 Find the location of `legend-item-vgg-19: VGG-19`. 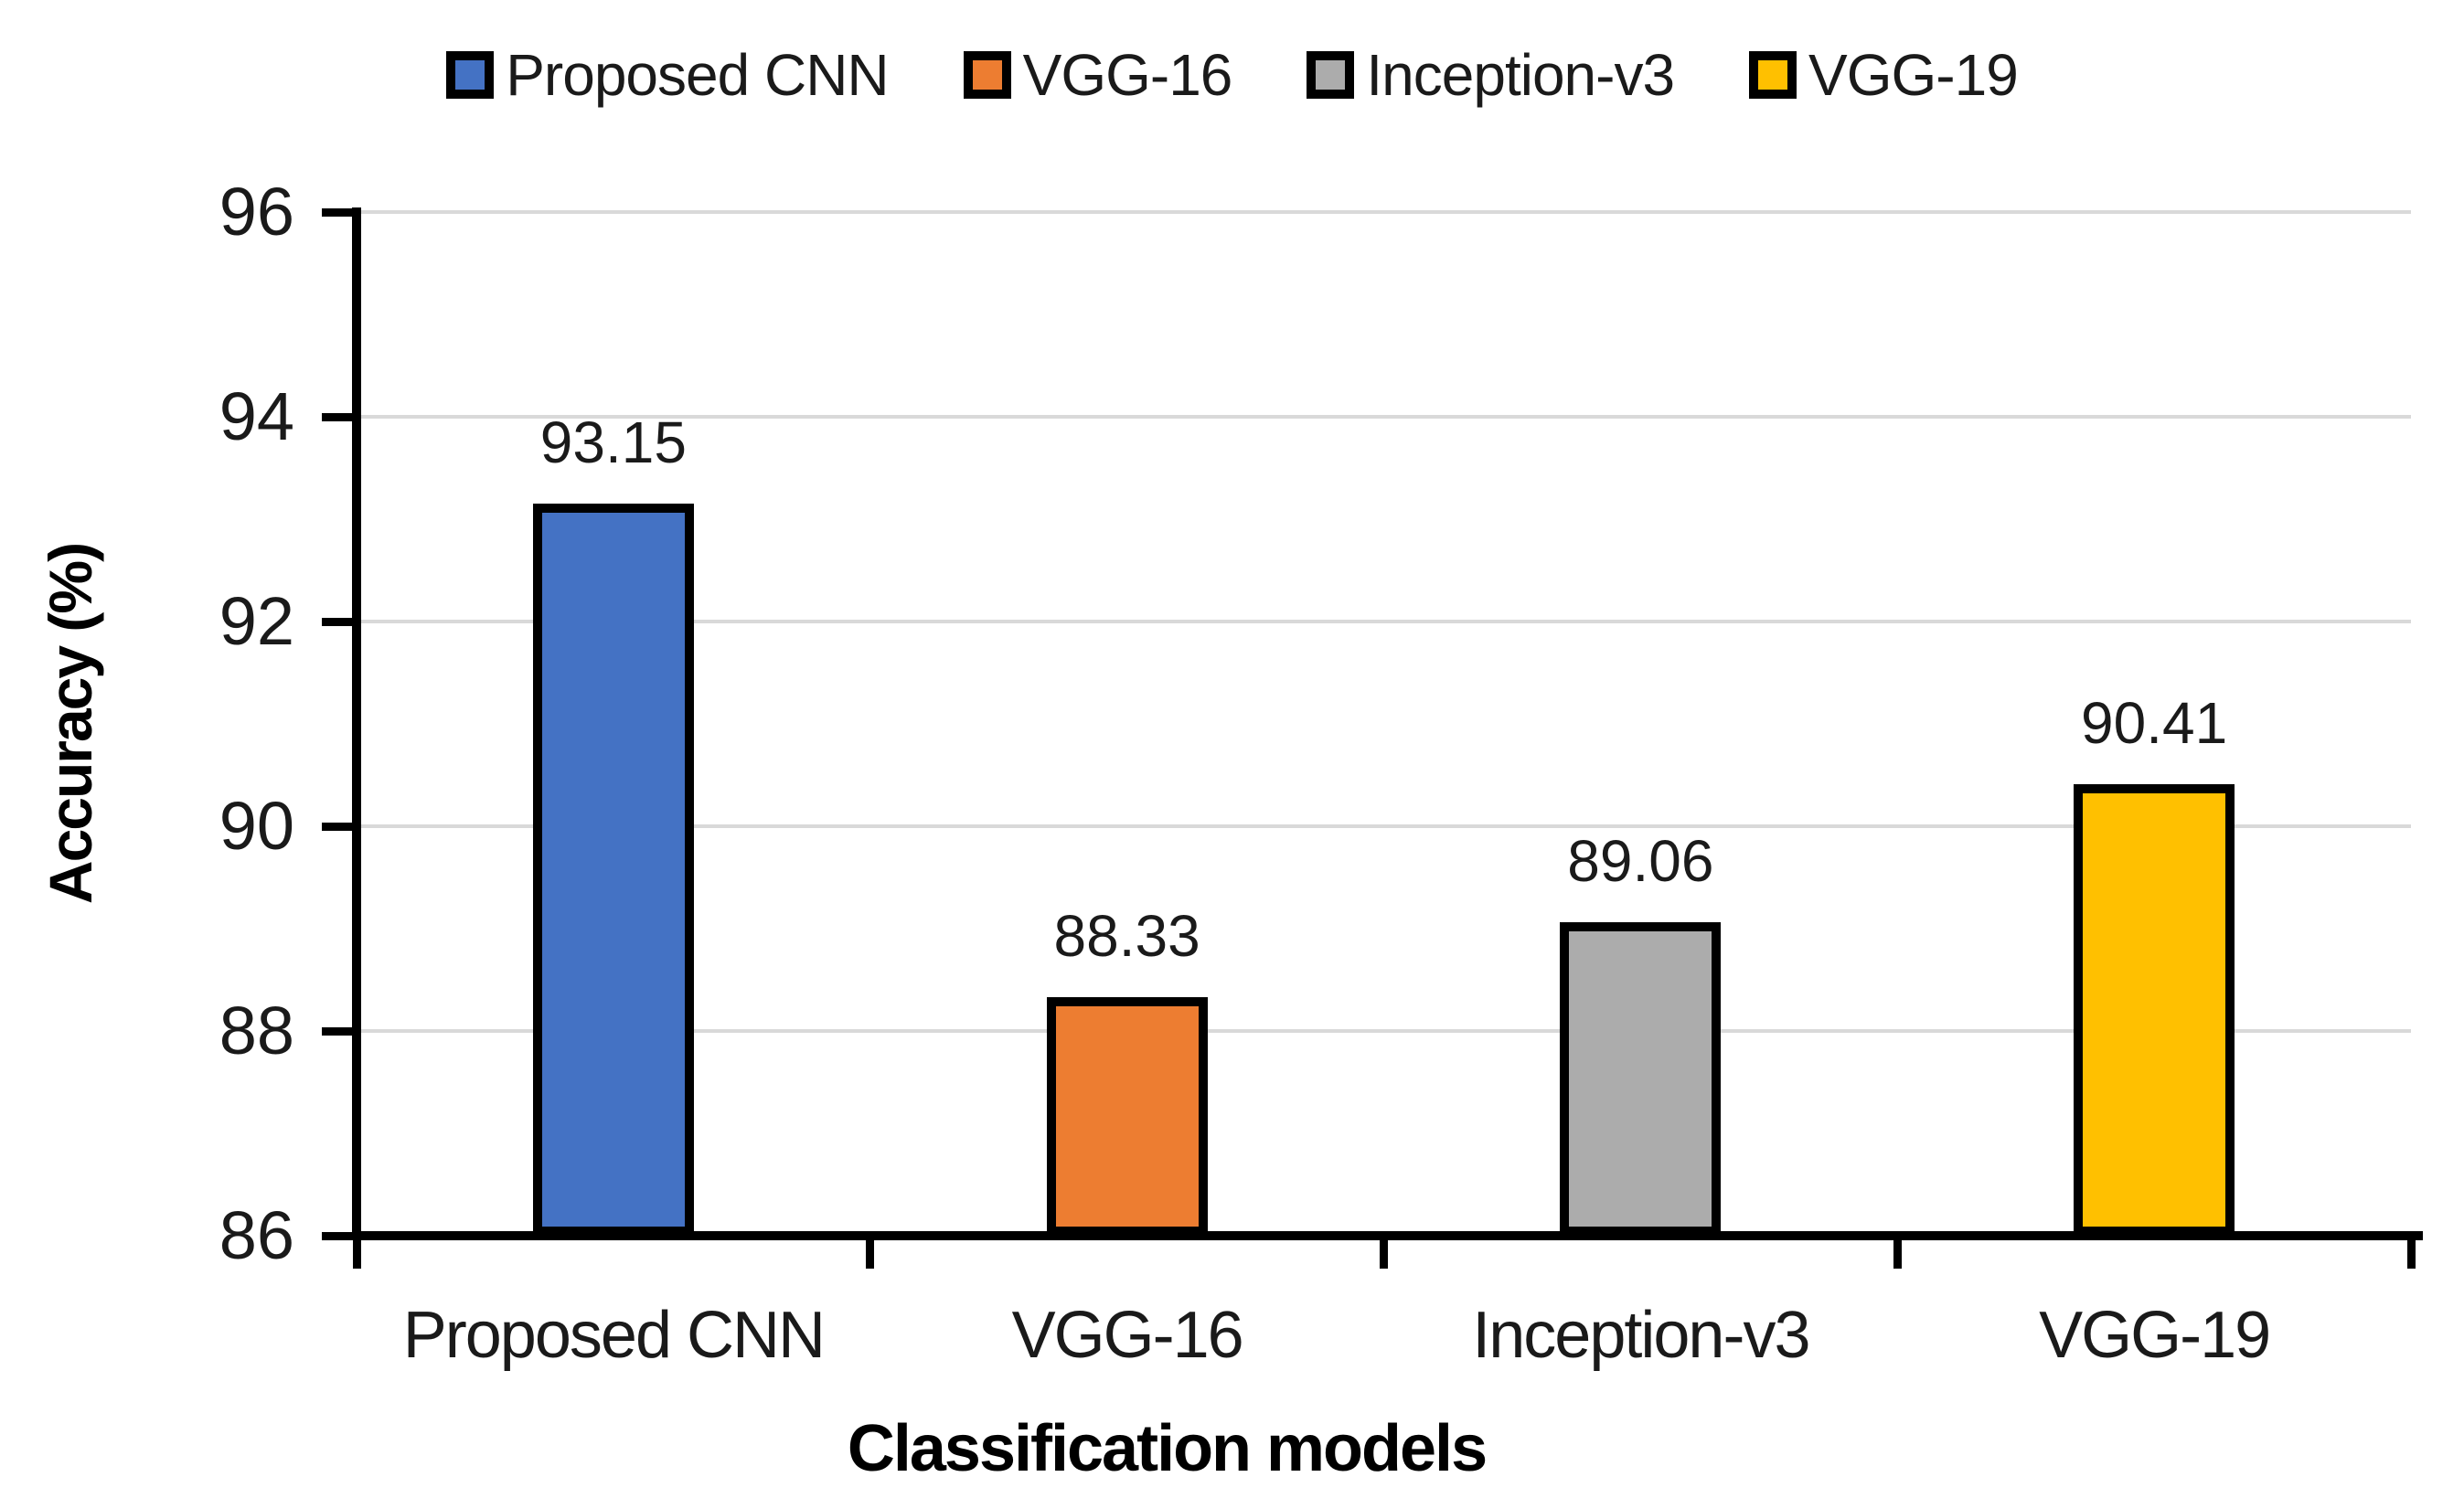

legend-item-vgg-19: VGG-19 is located at coordinates (1884, 75).